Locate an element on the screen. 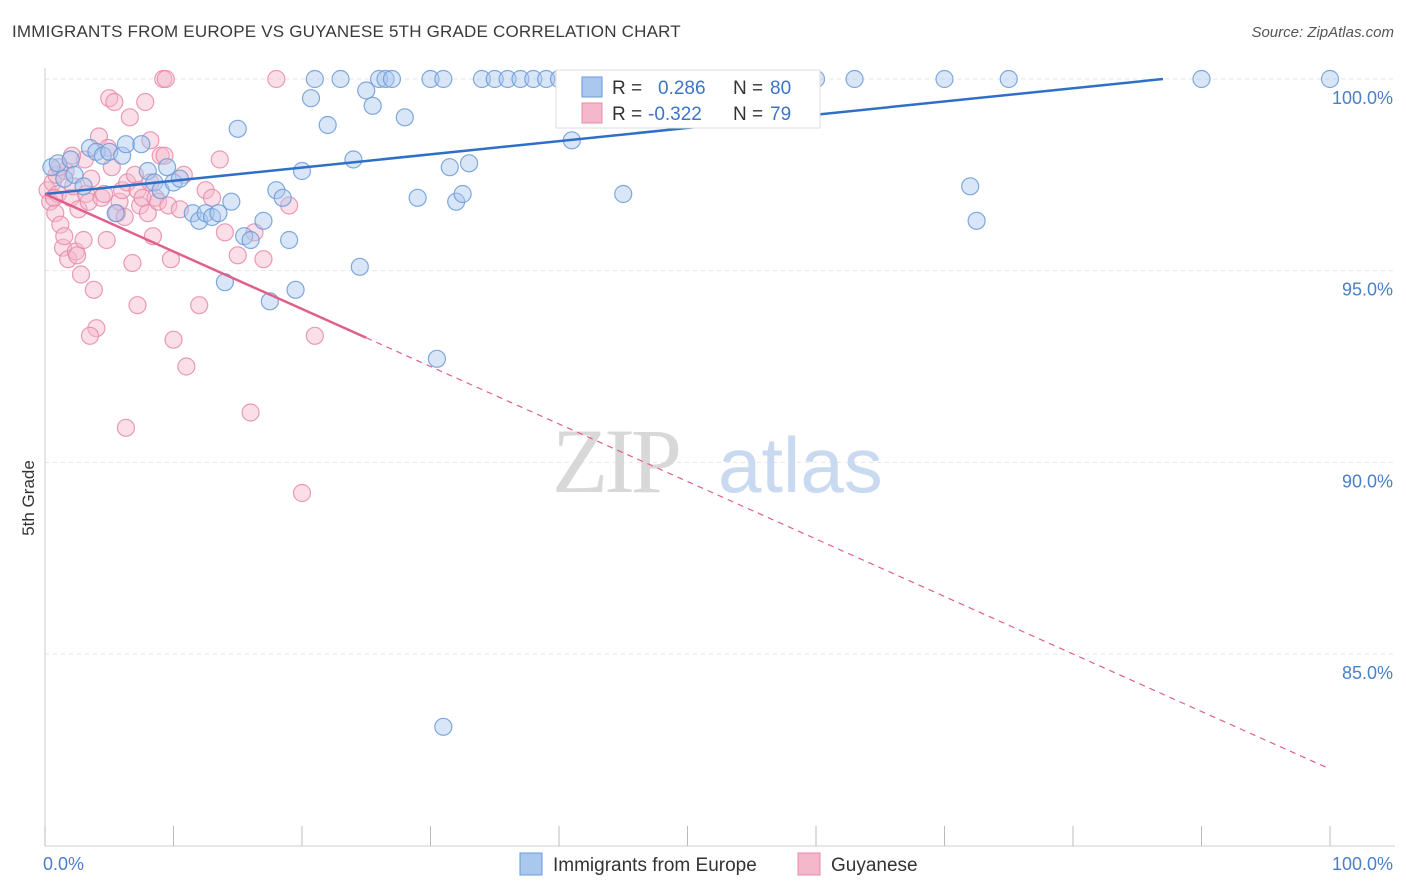 The height and width of the screenshot is (892, 1406). x-tick-label: 0.0% is located at coordinates (63, 864).